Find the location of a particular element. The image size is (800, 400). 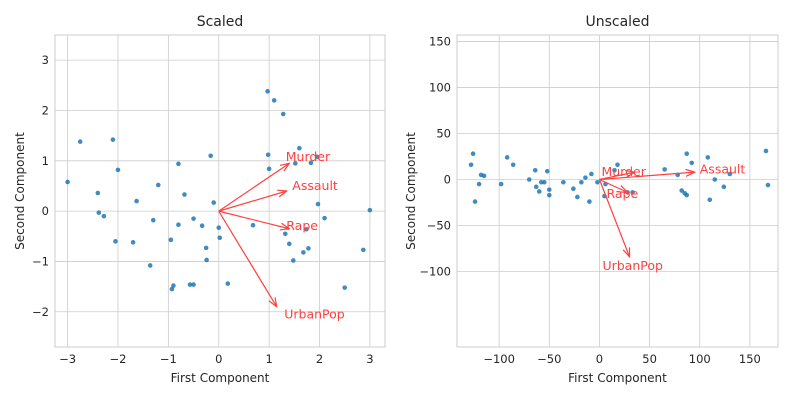

y-tick-label: 3 is located at coordinates (45, 60).